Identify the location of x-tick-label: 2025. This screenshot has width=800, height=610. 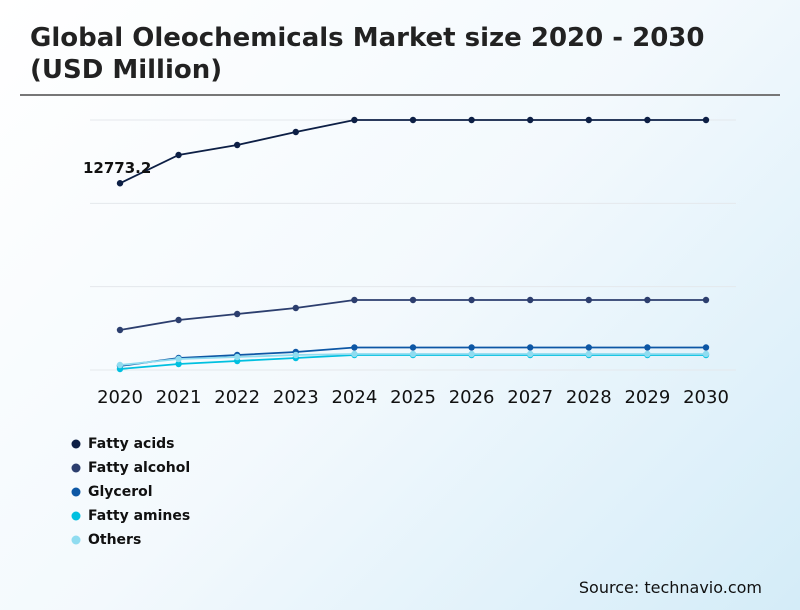
(413, 397).